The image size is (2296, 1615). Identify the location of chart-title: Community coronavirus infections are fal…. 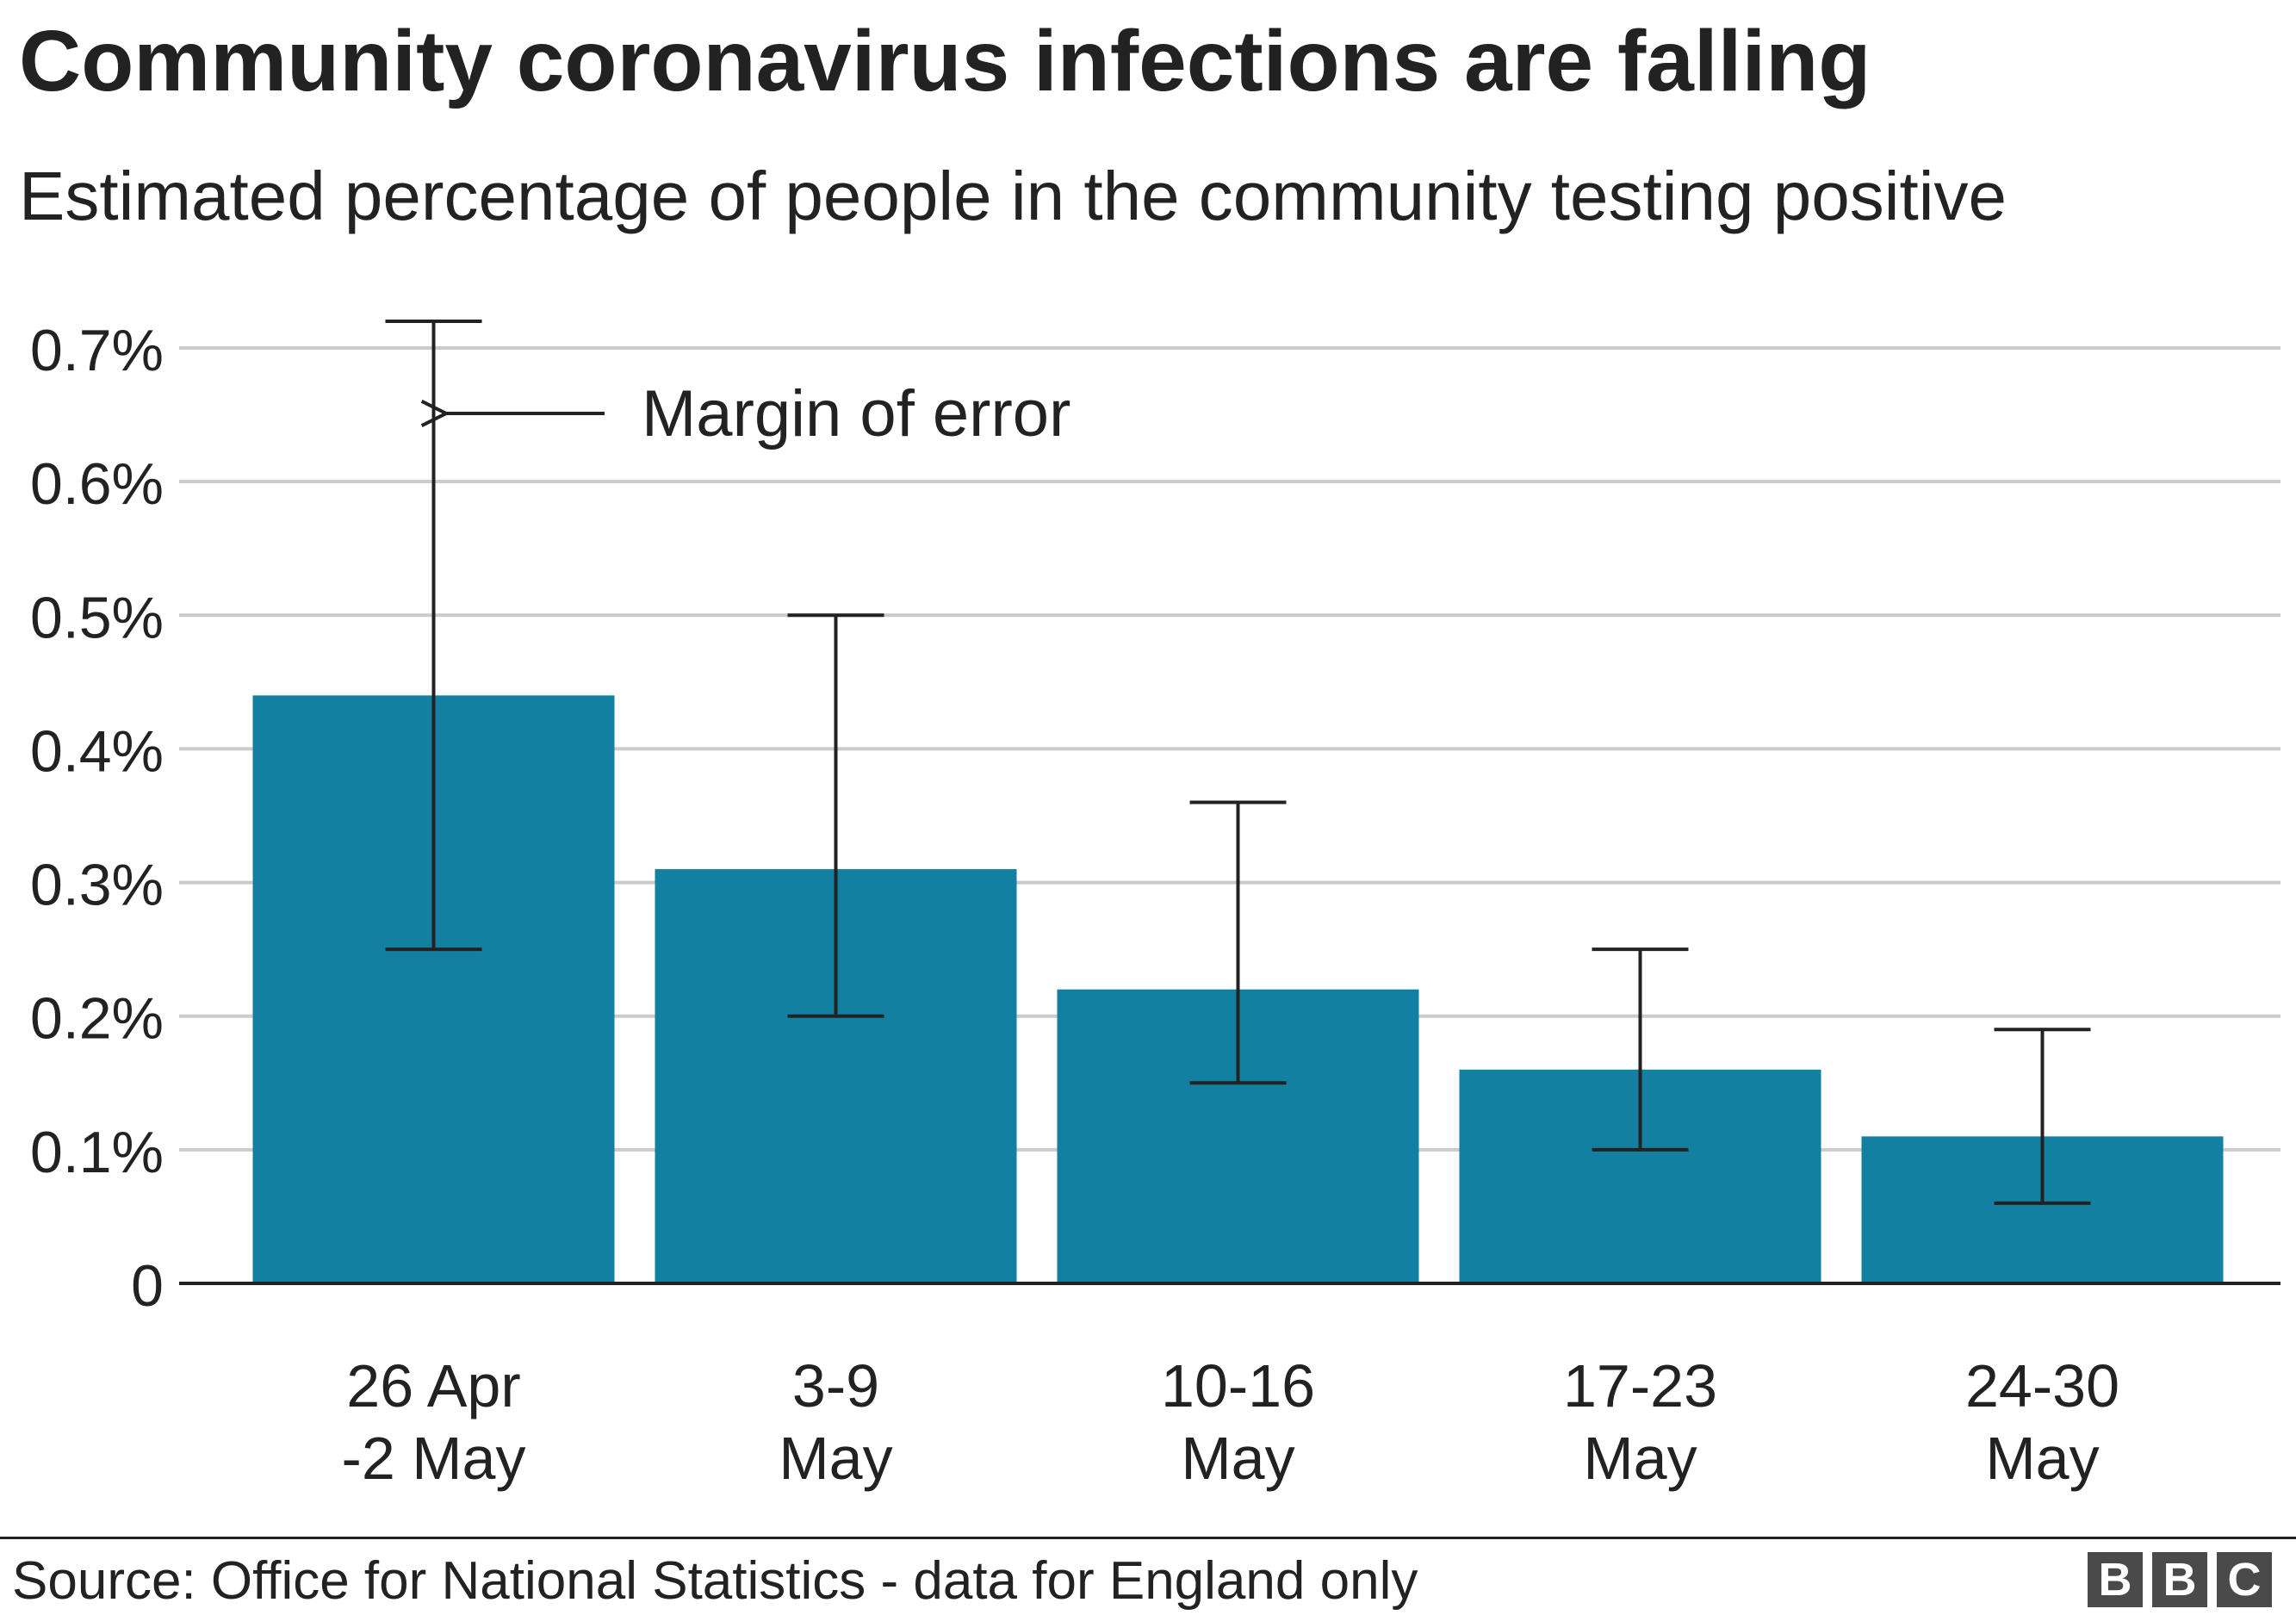
(945, 61).